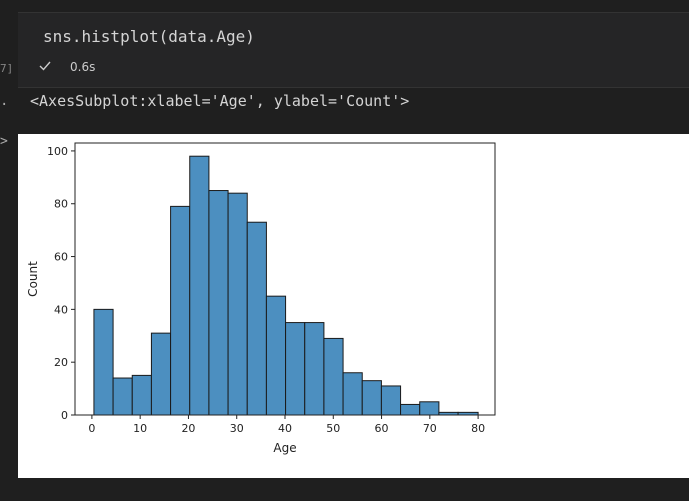 This screenshot has width=689, height=501. I want to click on y-axis-label: Count, so click(33, 279).